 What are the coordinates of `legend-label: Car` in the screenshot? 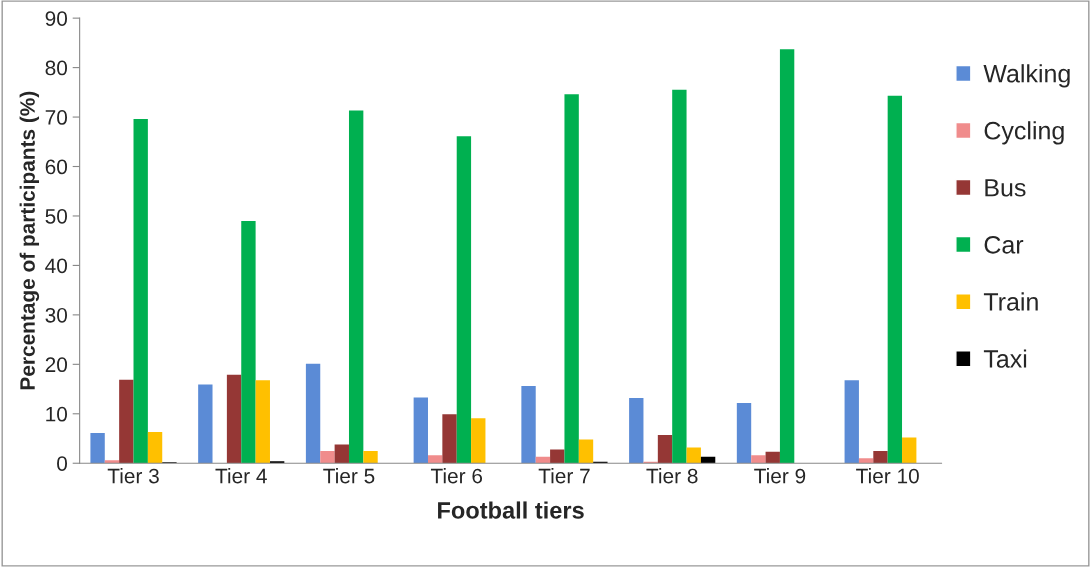 It's located at (1004, 244).